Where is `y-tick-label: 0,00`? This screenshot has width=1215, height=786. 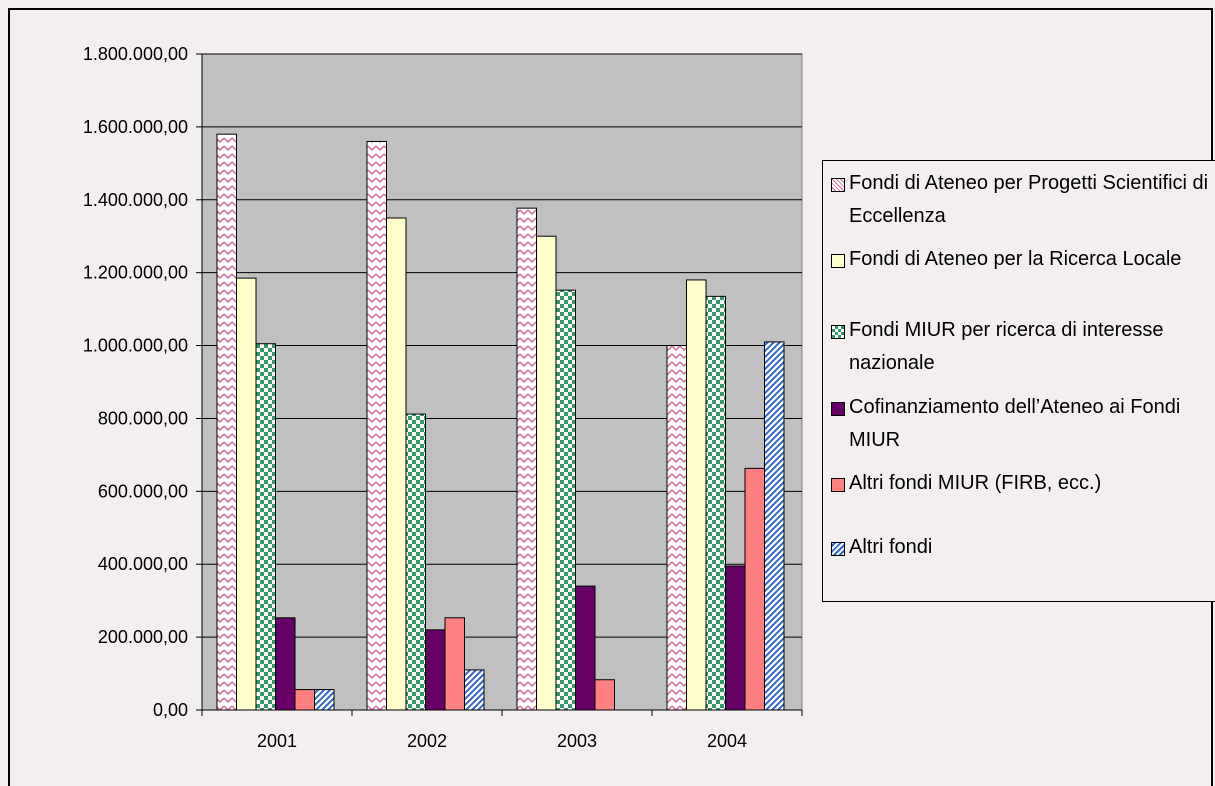 y-tick-label: 0,00 is located at coordinates (170, 710).